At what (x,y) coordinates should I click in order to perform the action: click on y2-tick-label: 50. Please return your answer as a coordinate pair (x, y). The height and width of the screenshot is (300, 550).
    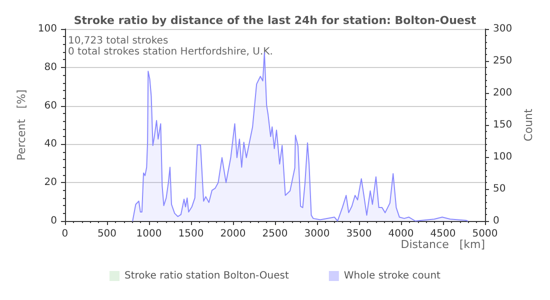
    Looking at the image, I should click on (499, 189).